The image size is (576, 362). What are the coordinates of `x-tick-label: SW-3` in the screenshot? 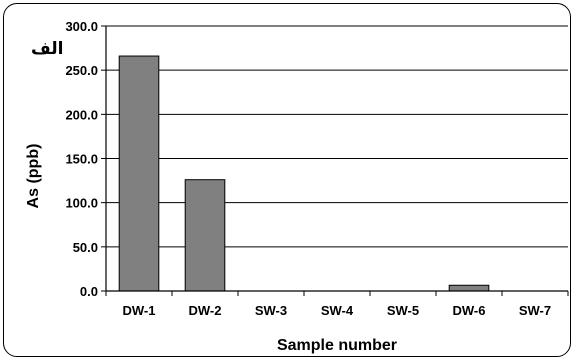 It's located at (271, 310).